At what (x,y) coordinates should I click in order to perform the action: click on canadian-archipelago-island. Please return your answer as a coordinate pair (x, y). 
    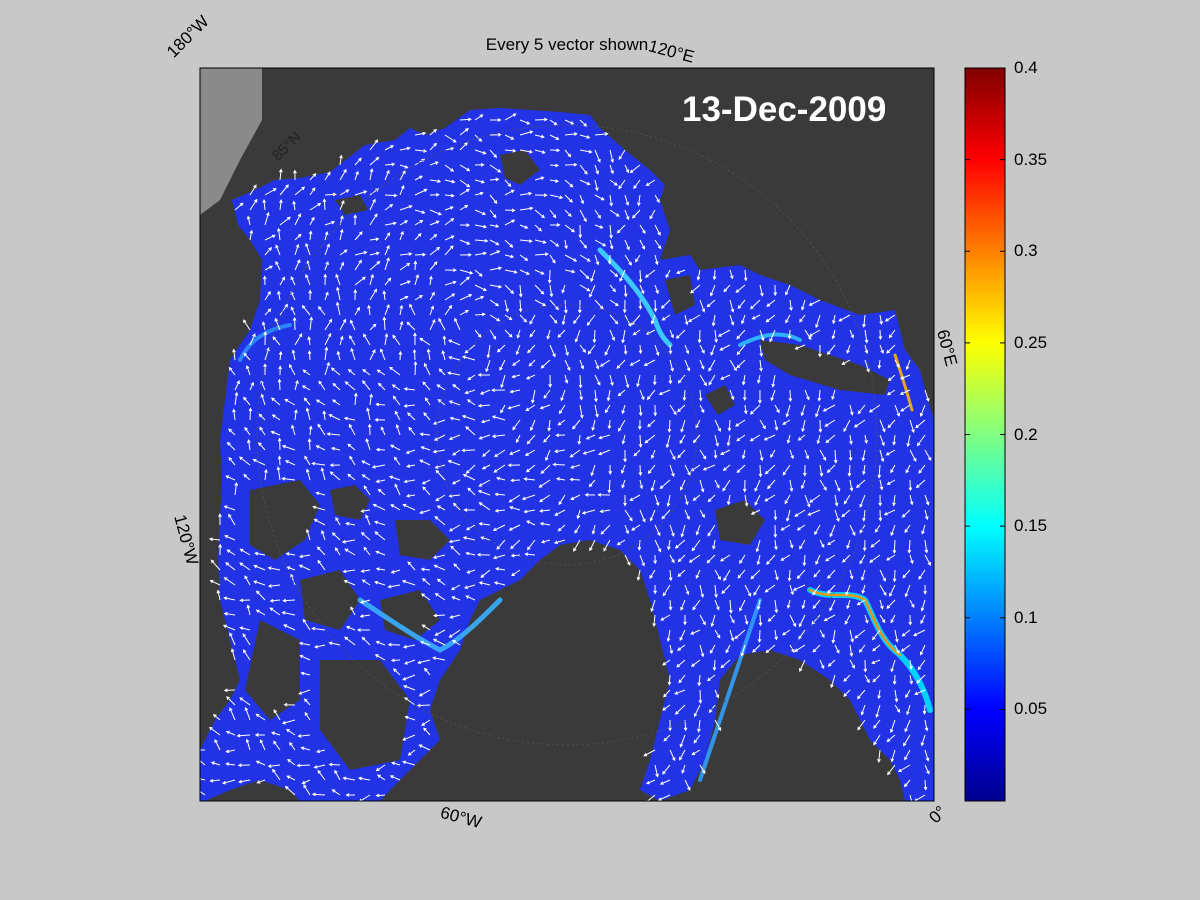
    Looking at the image, I should click on (285, 520).